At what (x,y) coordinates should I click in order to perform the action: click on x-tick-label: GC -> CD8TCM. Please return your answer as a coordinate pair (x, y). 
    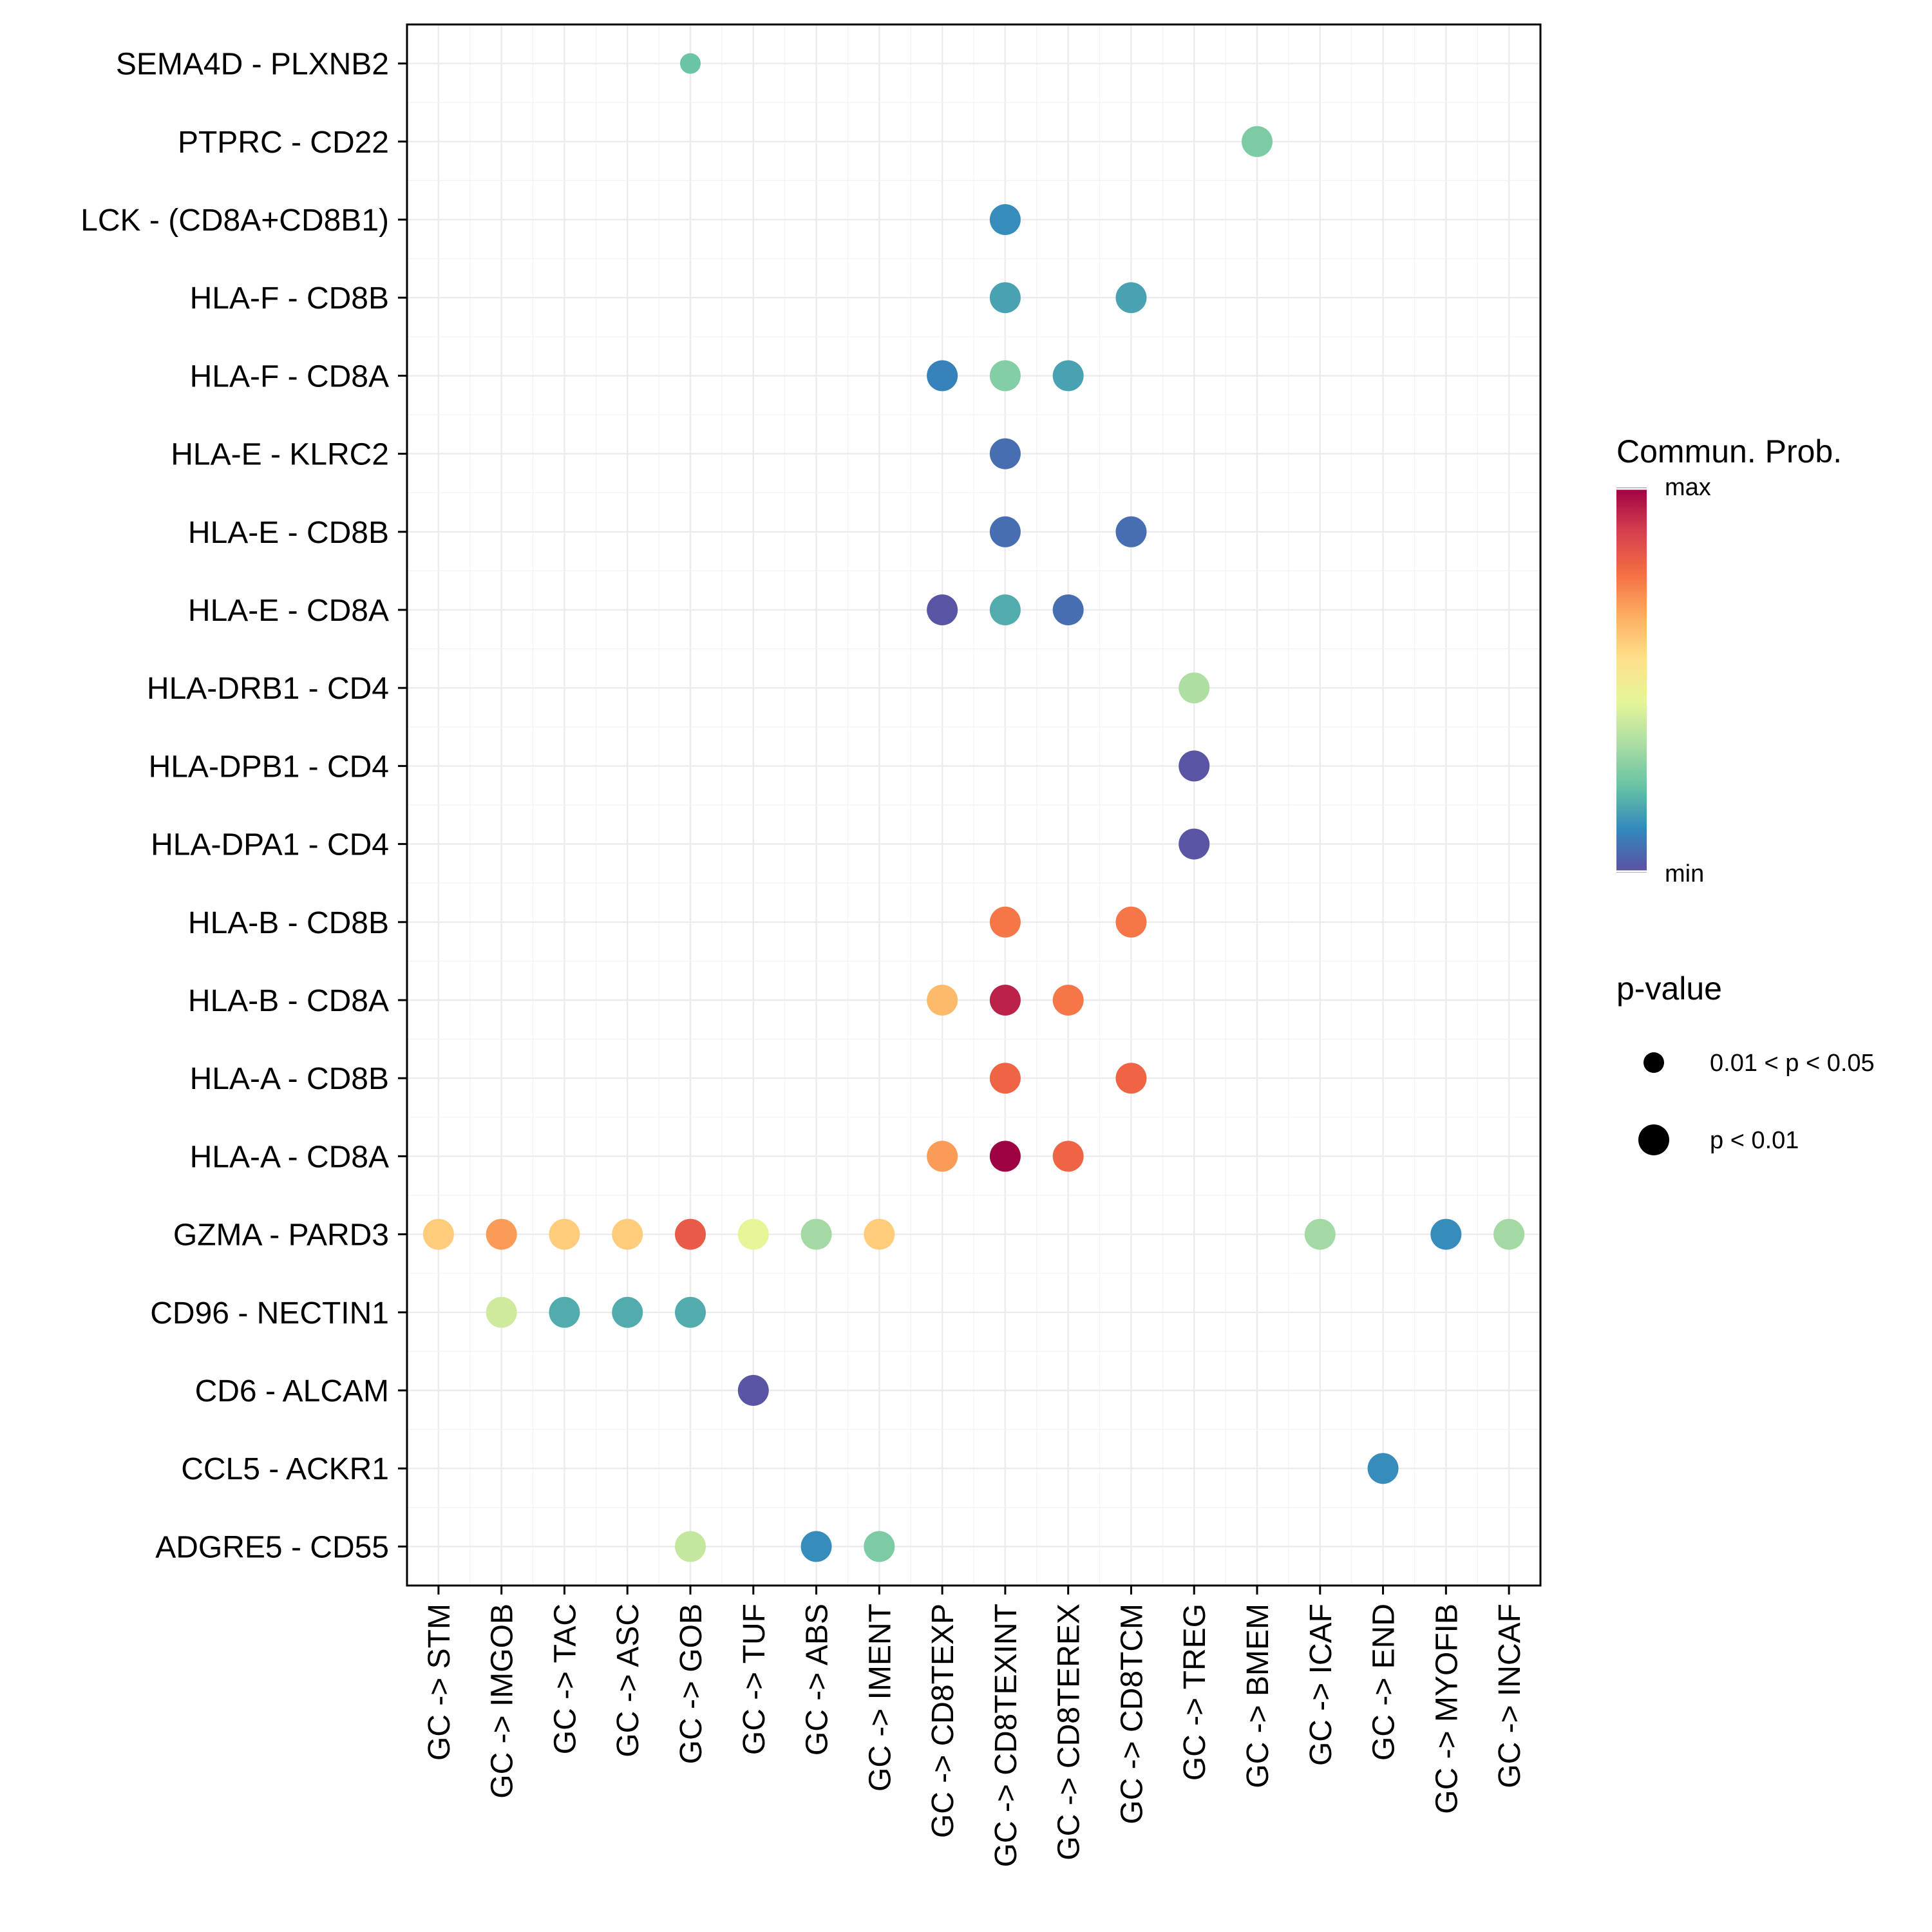
    Looking at the image, I should click on (1132, 1714).